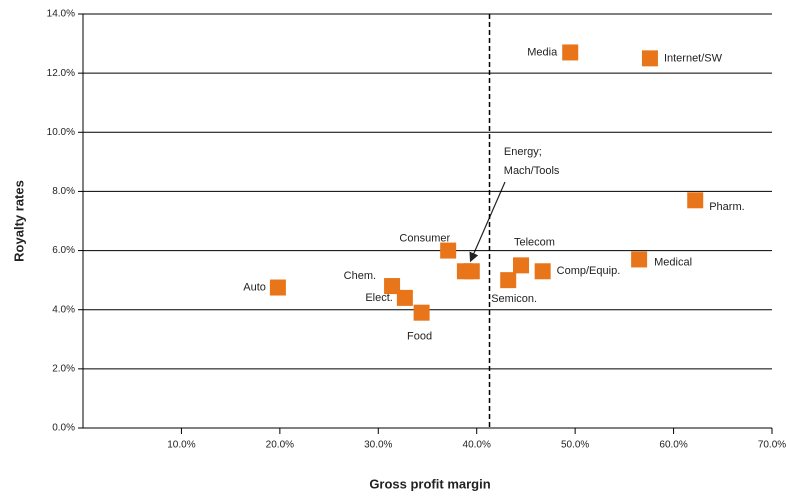 This screenshot has width=786, height=496. I want to click on x-tick-label: 20.0%, so click(280, 445).